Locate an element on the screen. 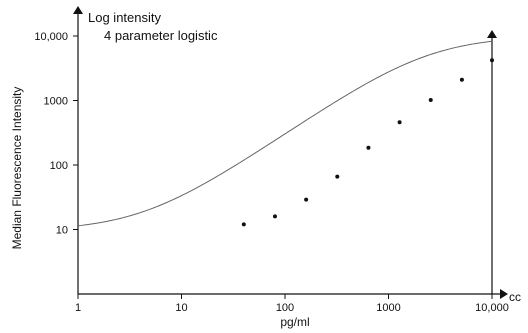 The width and height of the screenshot is (528, 333). x-tick-label: 100 is located at coordinates (285, 308).